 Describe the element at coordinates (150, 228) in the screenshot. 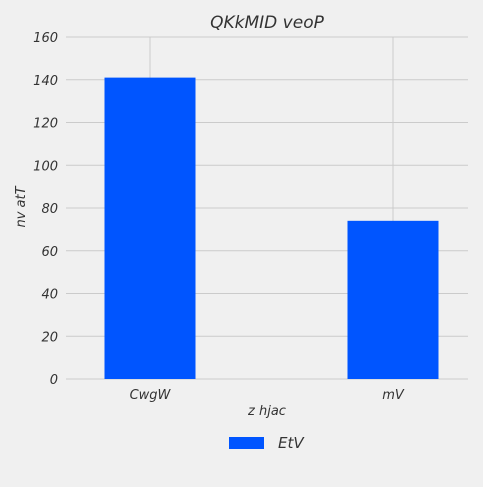

I see `bar-CwgW` at that location.